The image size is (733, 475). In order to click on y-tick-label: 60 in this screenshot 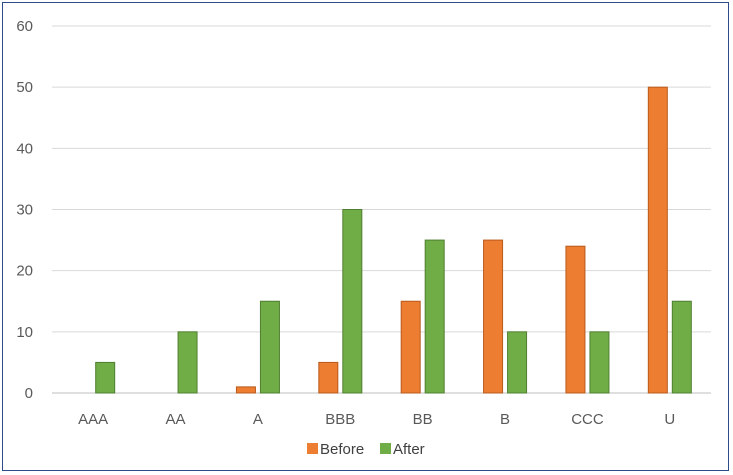, I will do `click(24, 26)`.